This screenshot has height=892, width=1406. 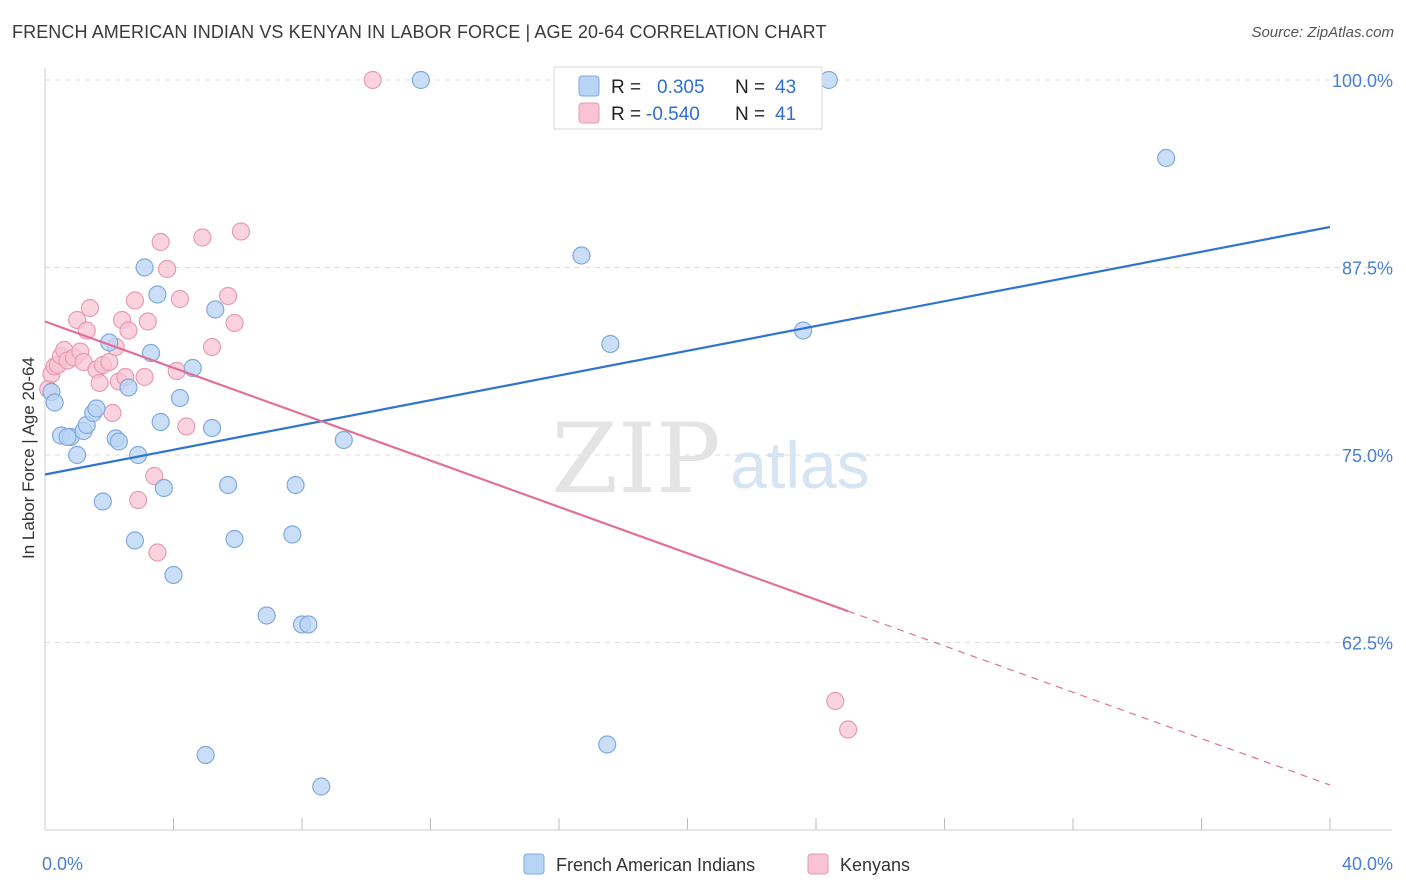 What do you see at coordinates (785, 114) in the screenshot?
I see `legend-n-value: 41` at bounding box center [785, 114].